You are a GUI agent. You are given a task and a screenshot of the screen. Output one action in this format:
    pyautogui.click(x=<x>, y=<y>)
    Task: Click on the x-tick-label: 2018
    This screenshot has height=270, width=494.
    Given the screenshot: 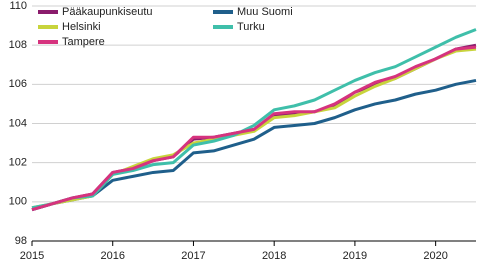 What is the action you would take?
    pyautogui.click(x=274, y=256)
    